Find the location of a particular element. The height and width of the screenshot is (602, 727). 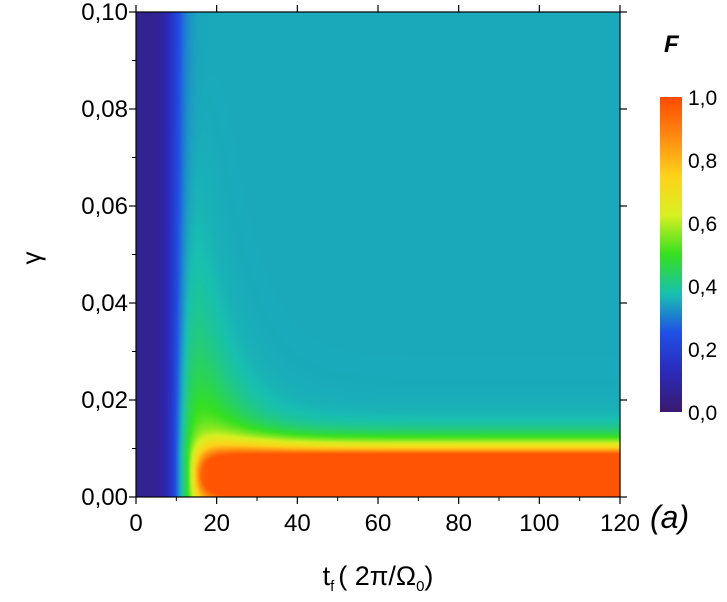

x-tick-label: 20 is located at coordinates (216, 523).